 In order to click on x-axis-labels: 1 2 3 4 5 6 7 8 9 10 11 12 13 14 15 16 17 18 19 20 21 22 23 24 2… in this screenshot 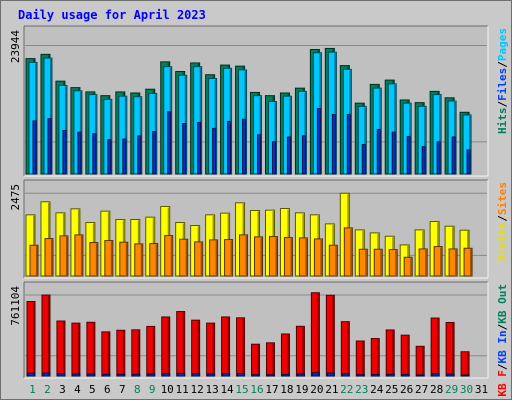, I will do `click(258, 389)`.